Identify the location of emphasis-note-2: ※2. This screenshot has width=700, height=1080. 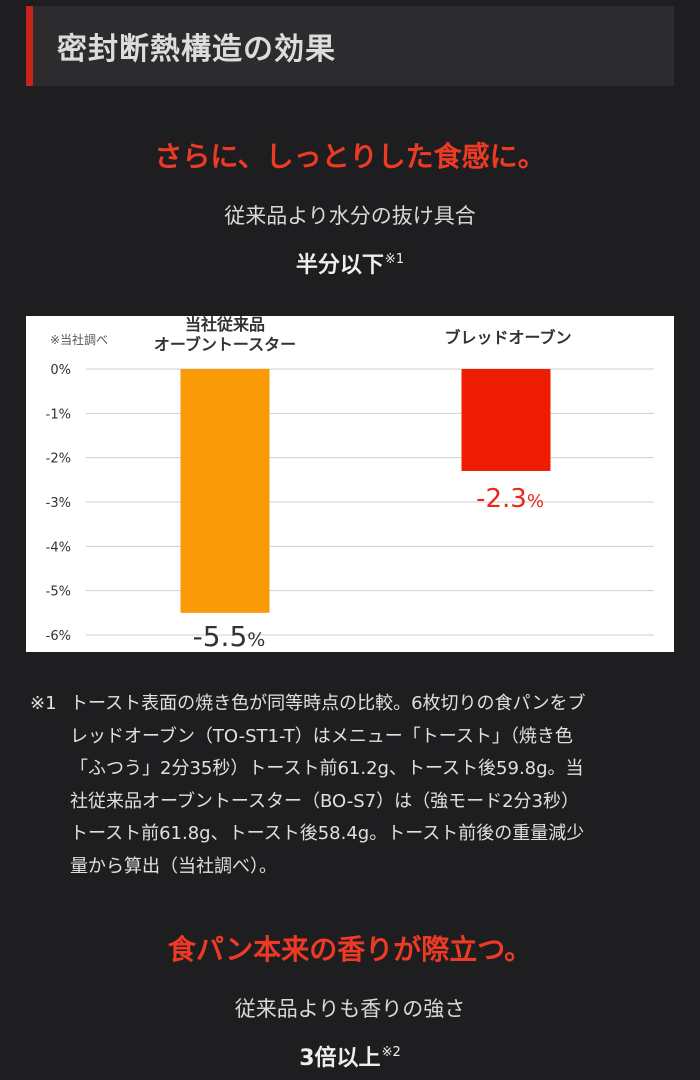
(391, 1052).